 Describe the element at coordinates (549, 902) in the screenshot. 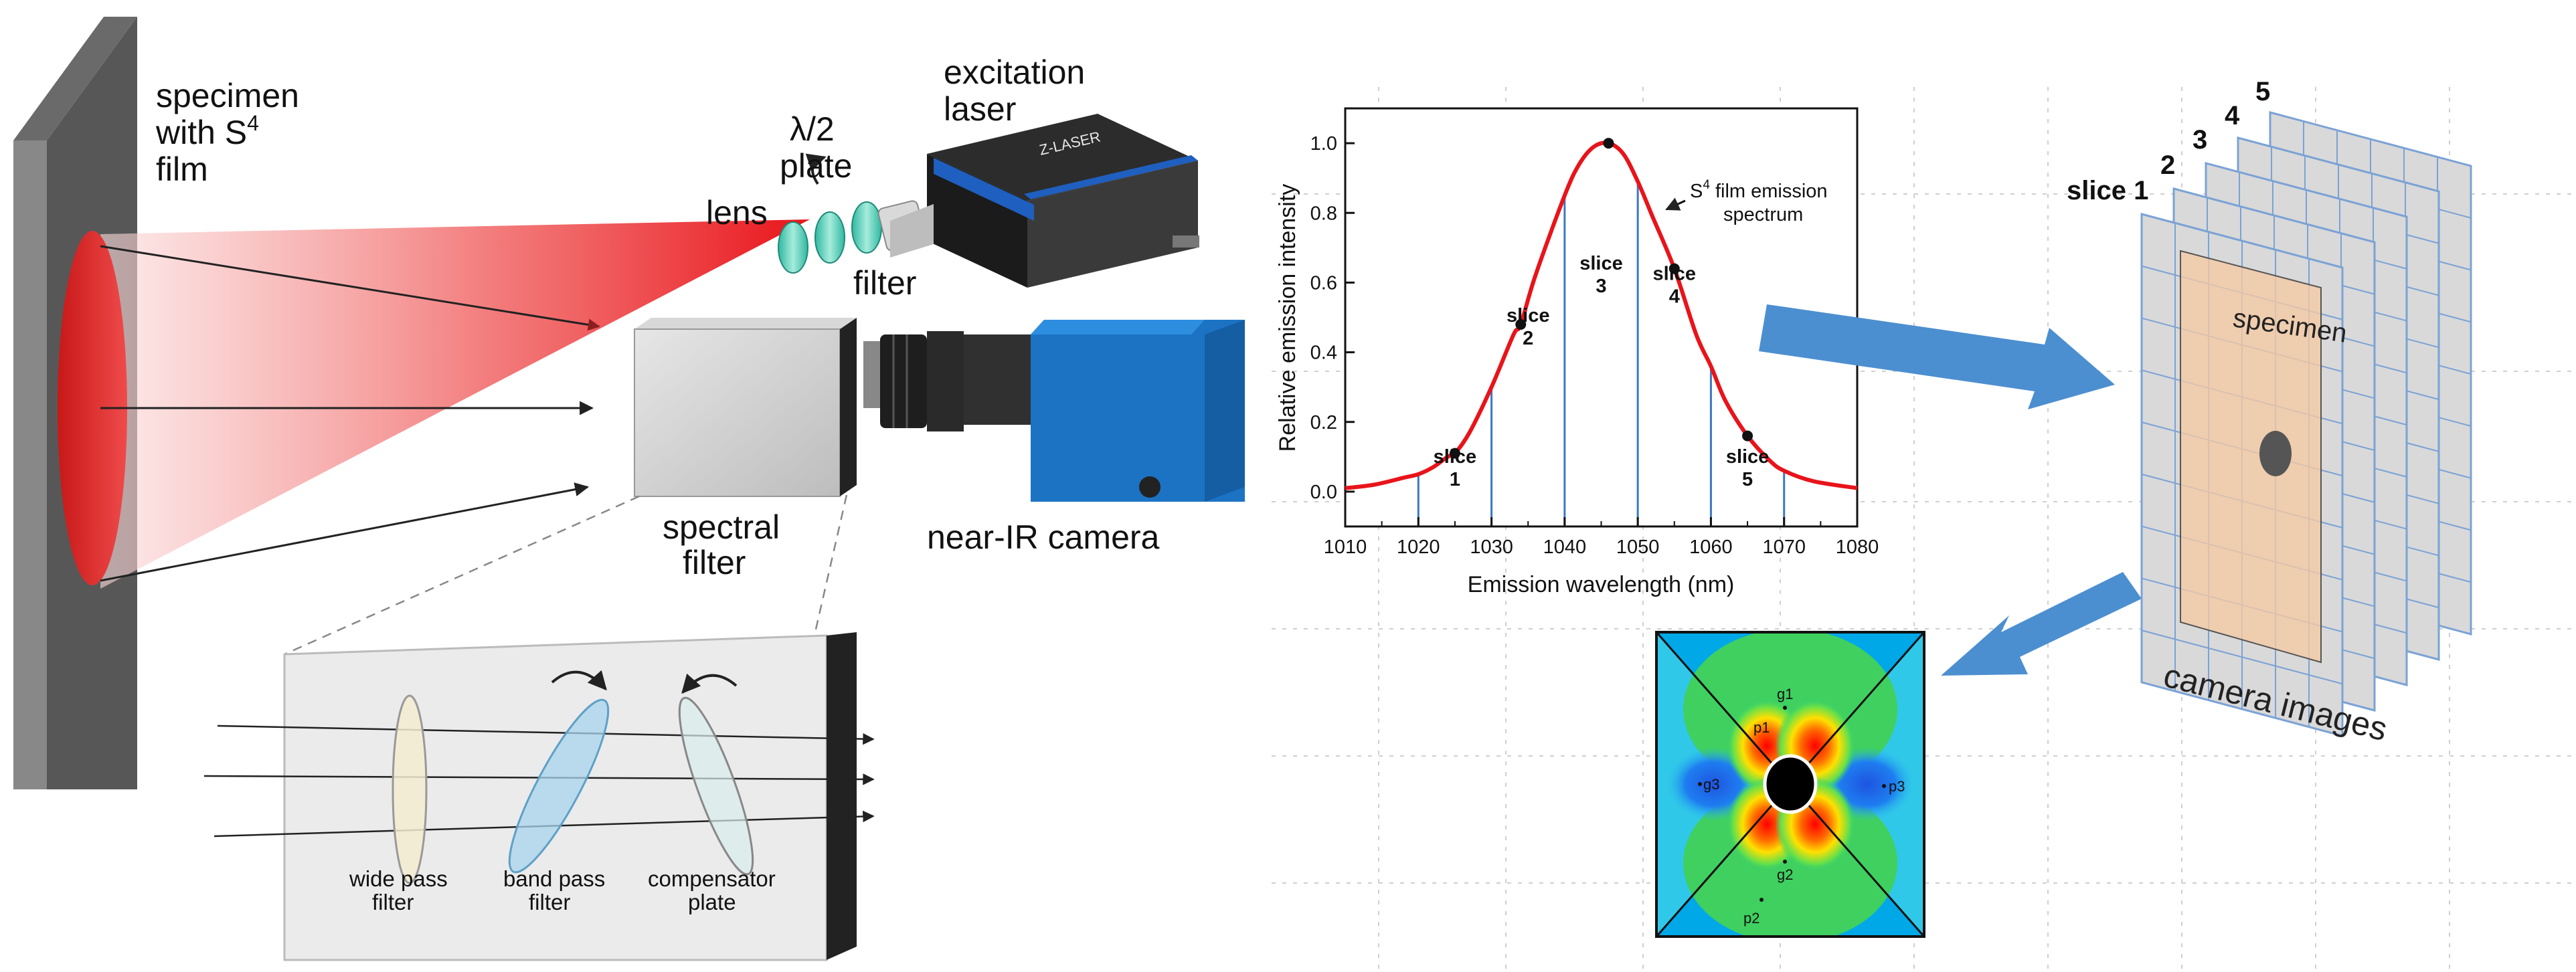

I see `band-pass-label-2: filter` at that location.